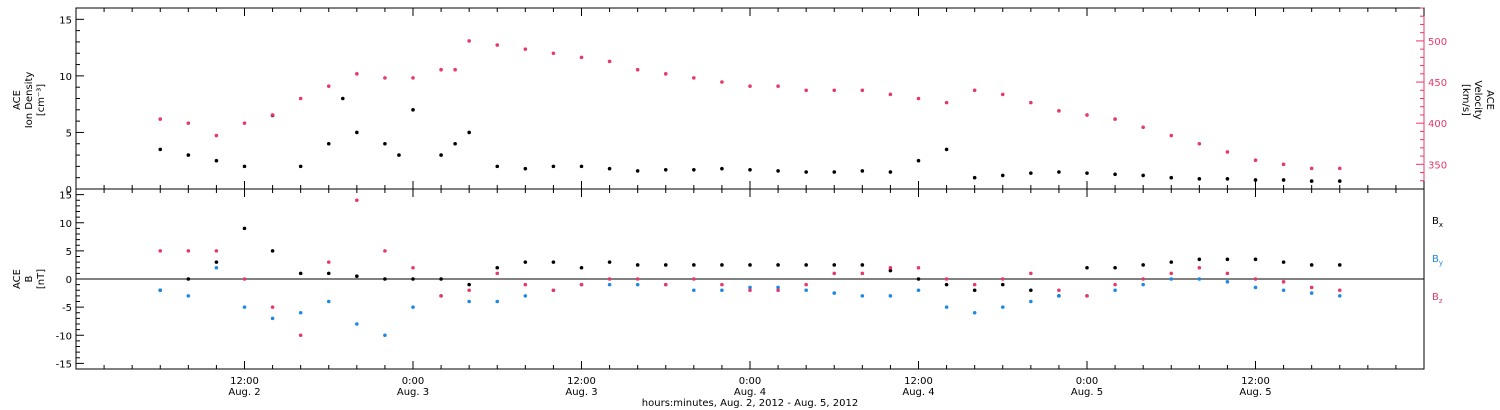 The height and width of the screenshot is (410, 1500). Describe the element at coordinates (69, 190) in the screenshot. I see `top-left-tick-label: 0` at that location.